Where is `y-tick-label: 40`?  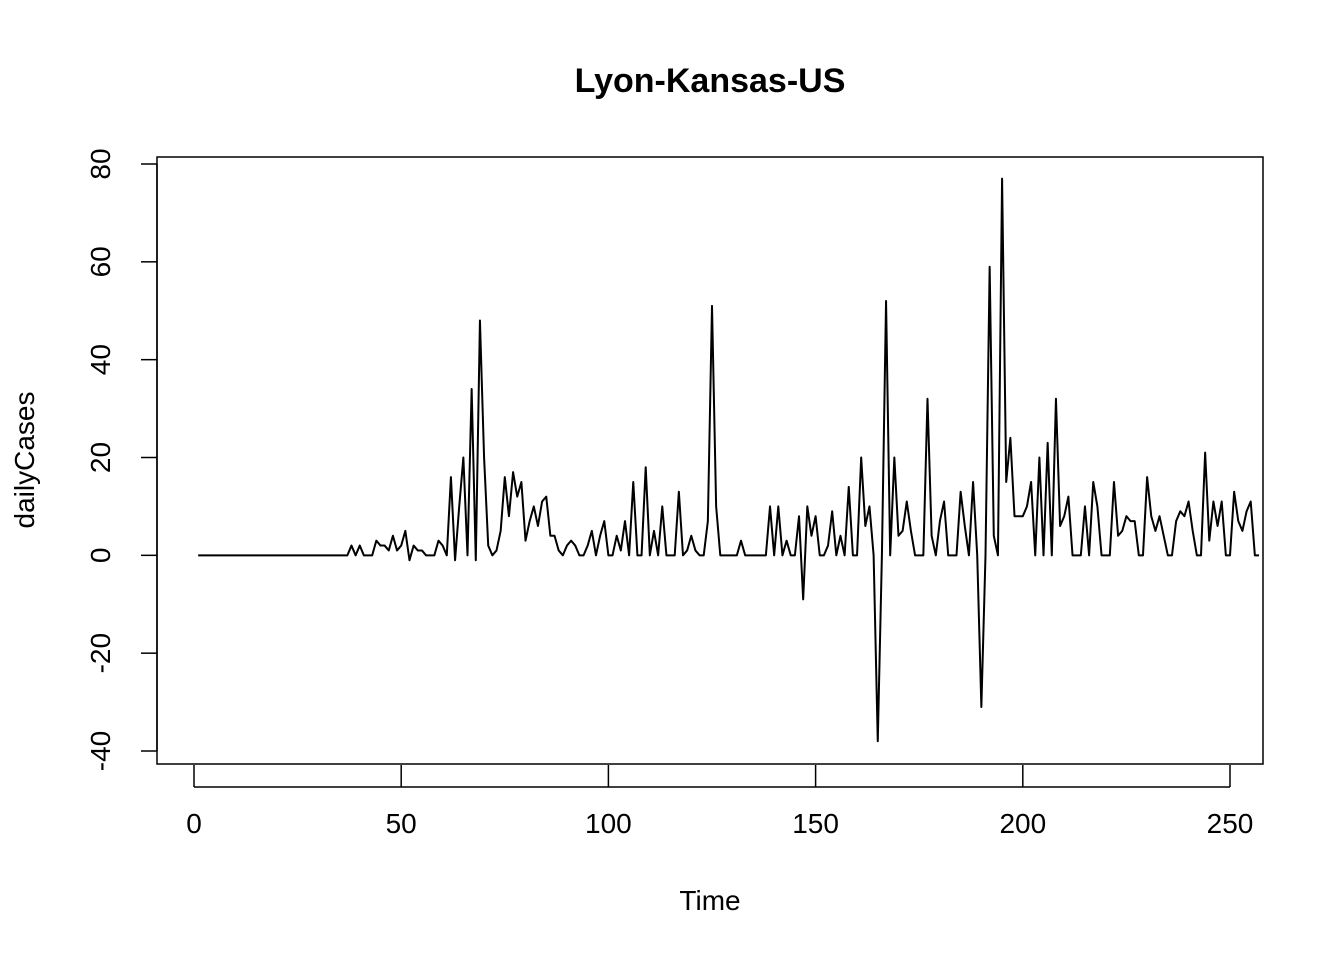
y-tick-label: 40 is located at coordinates (100, 359).